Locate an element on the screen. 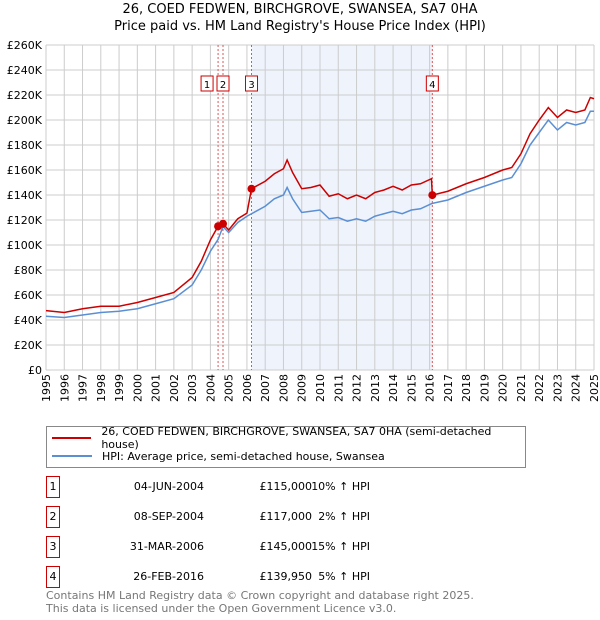 The height and width of the screenshot is (620, 600). sale-row: 1 04-JUN-2004 £115,000 10% ↑ HPI is located at coordinates (246, 487).